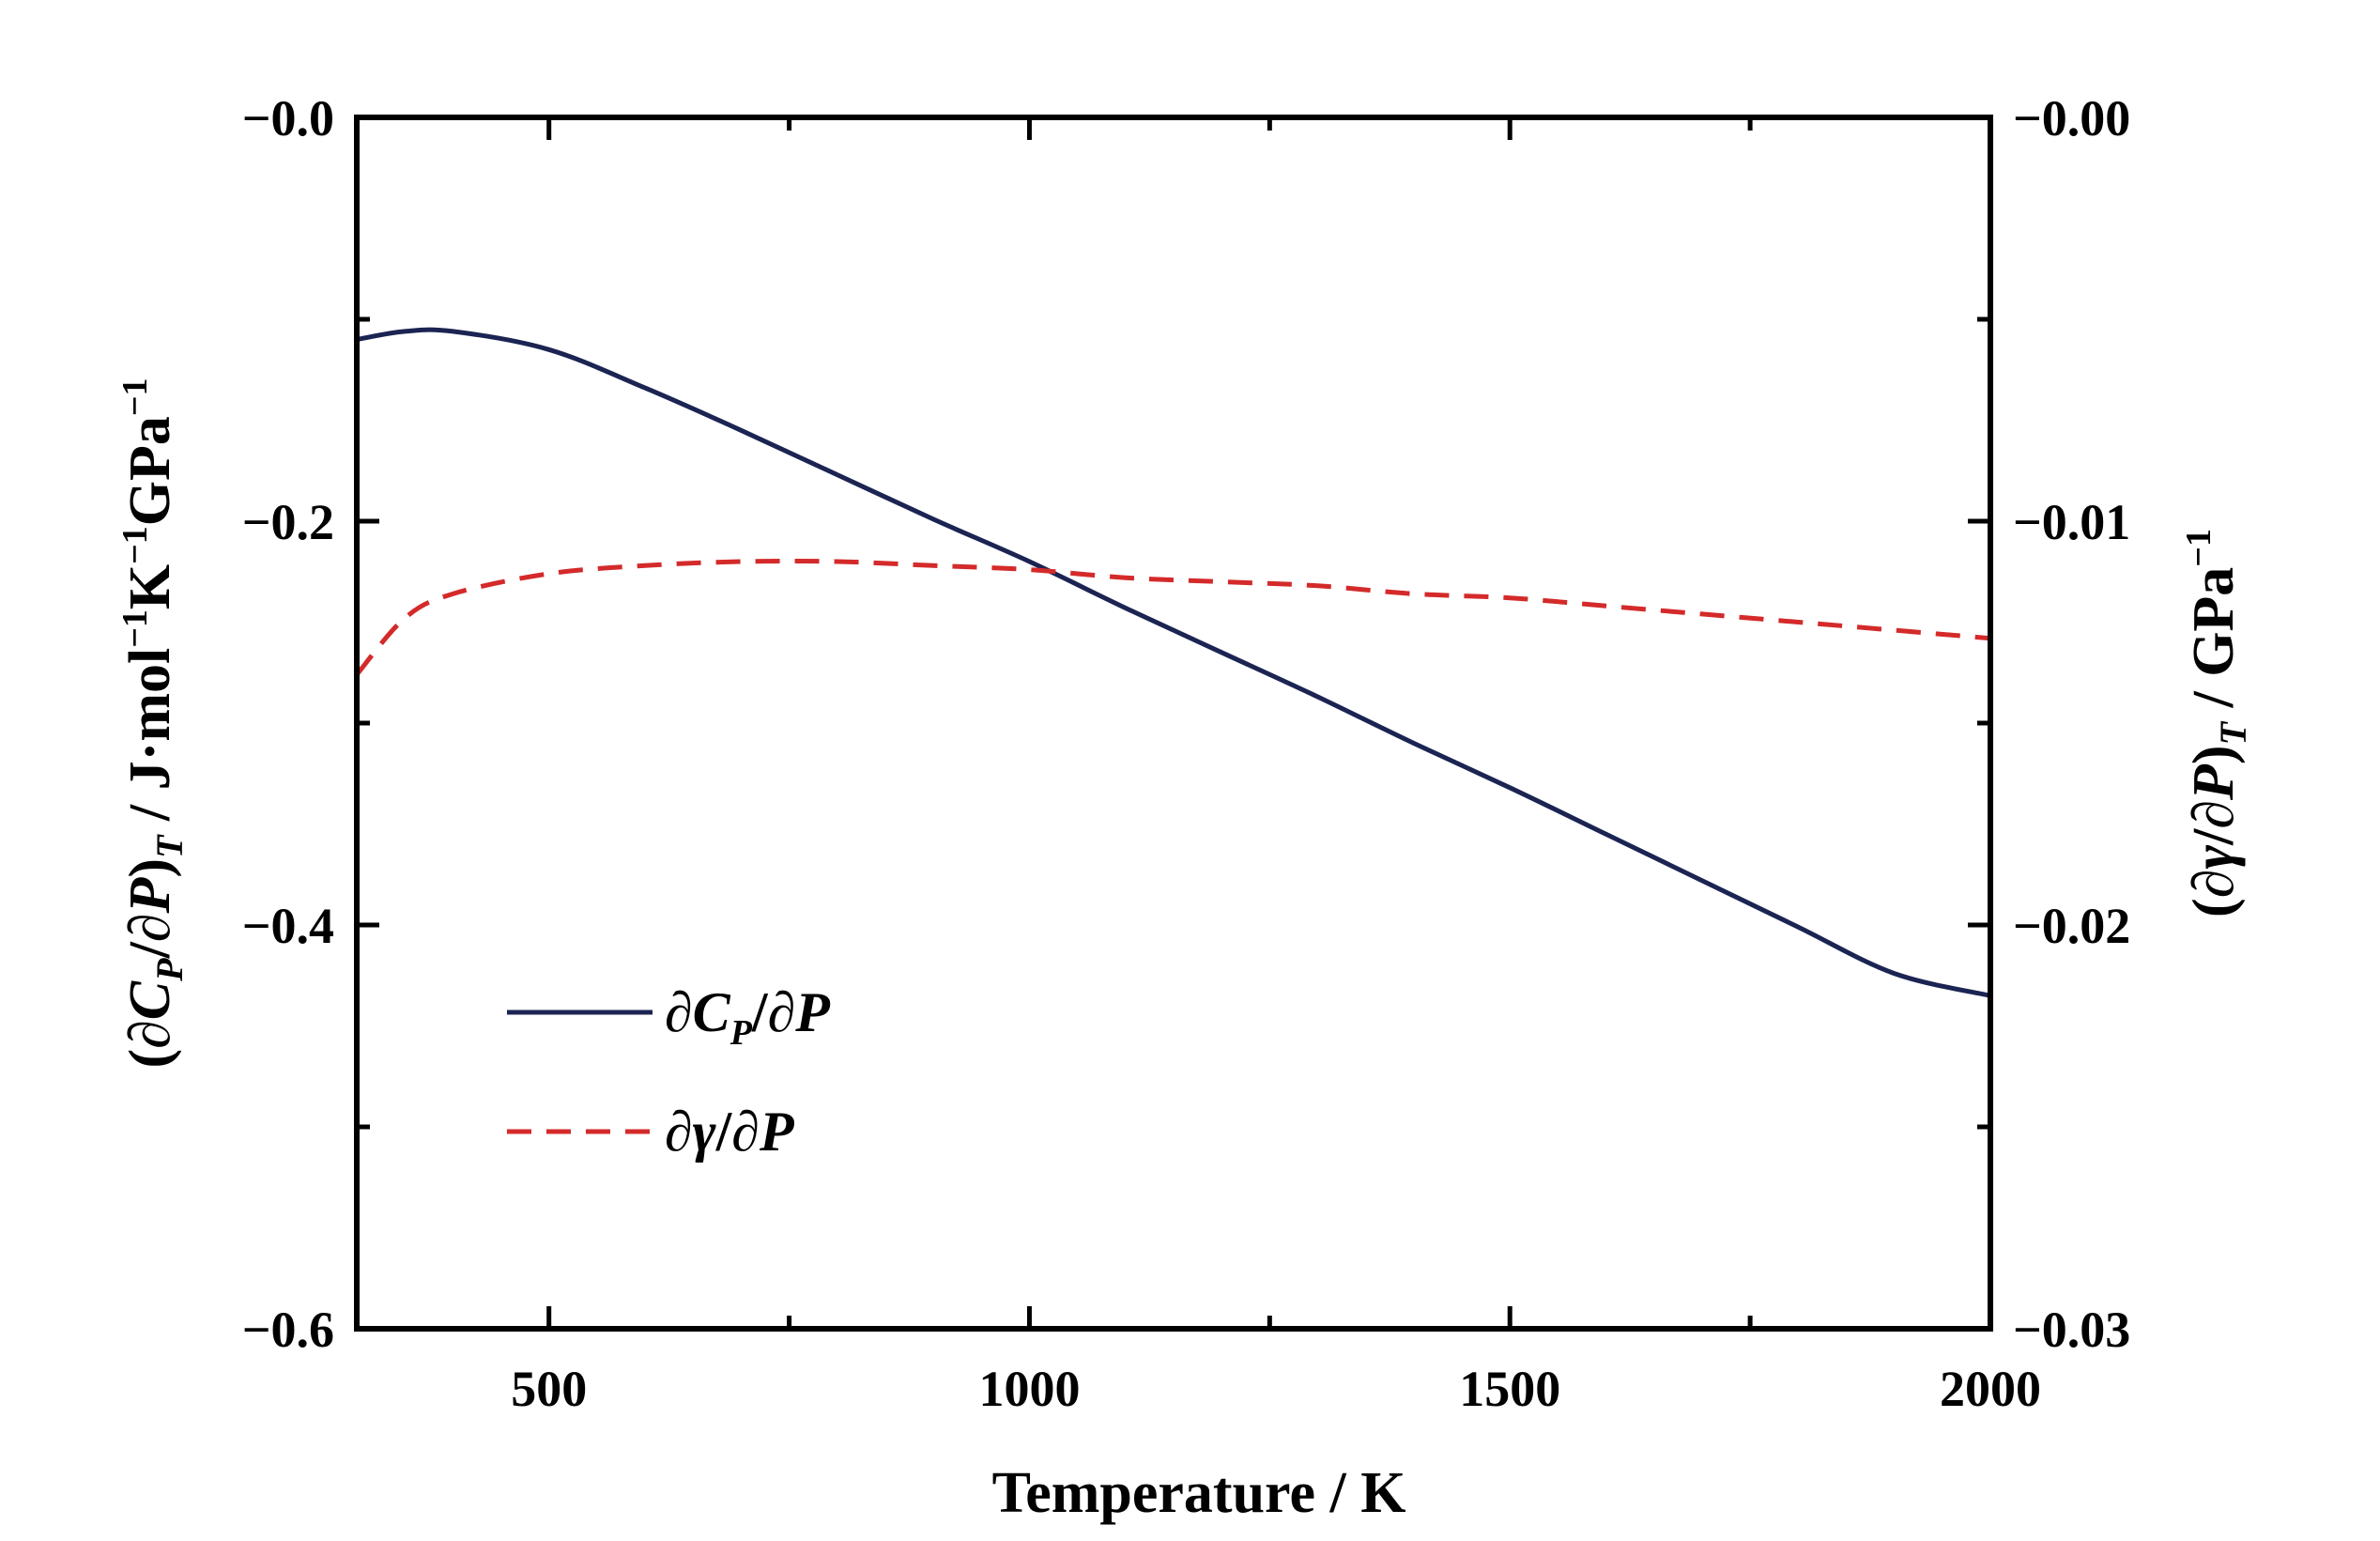 The image size is (2380, 1541). Describe the element at coordinates (288, 118) in the screenshot. I see `left-y-tick-label: −0.0` at that location.